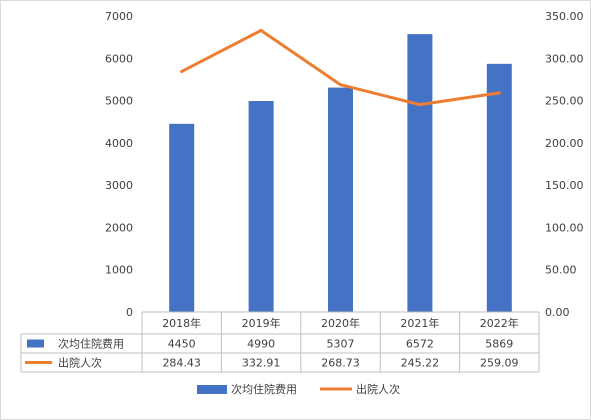  Describe the element at coordinates (80, 363) in the screenshot. I see `table-series-name: 出院人次` at that location.